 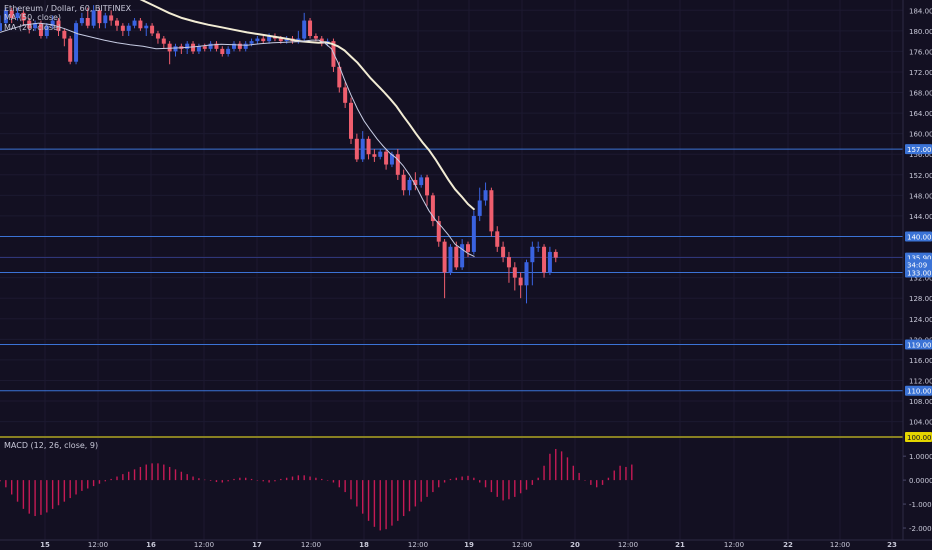 What do you see at coordinates (917, 265) in the screenshot?
I see `price-label: 34:09` at bounding box center [917, 265].